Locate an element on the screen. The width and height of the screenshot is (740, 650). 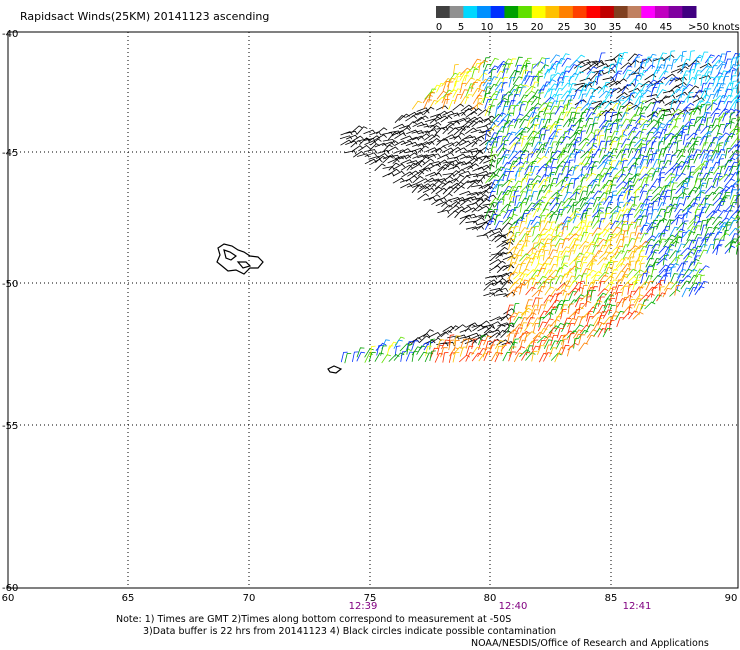
lat-label: -50 is located at coordinates (10, 284).